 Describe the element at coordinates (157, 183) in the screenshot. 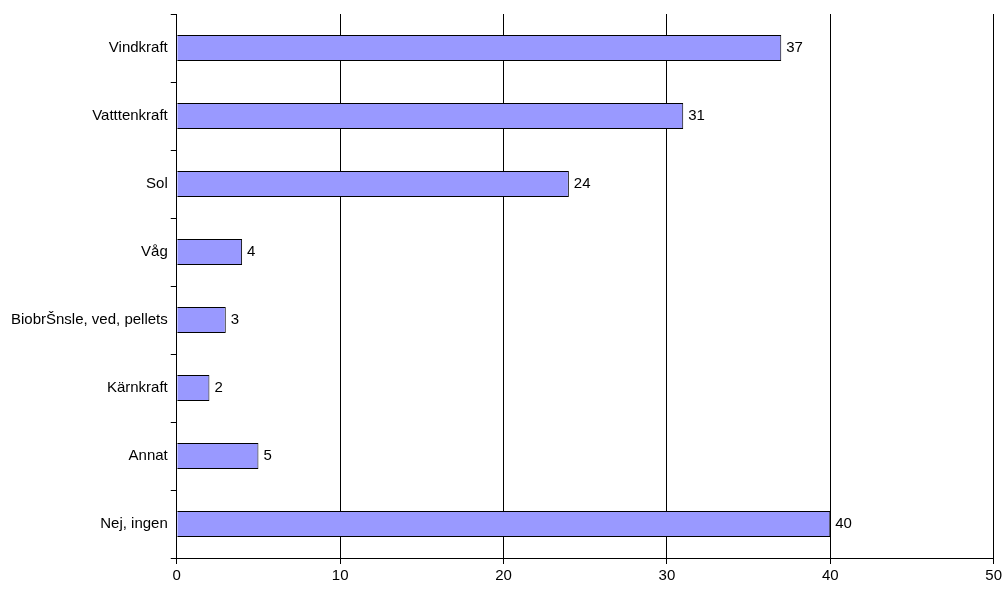

I see `y-tick-label: Sol` at that location.